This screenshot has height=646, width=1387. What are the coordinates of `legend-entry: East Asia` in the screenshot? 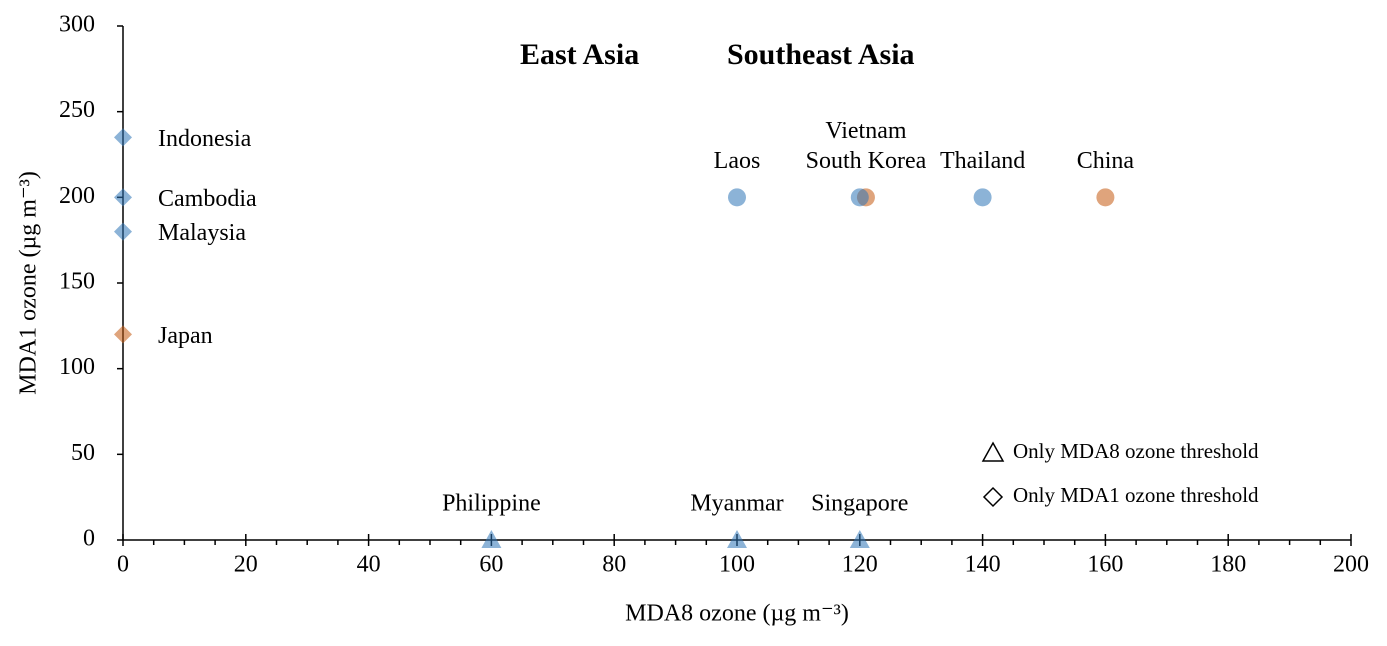 It's located at (579, 54).